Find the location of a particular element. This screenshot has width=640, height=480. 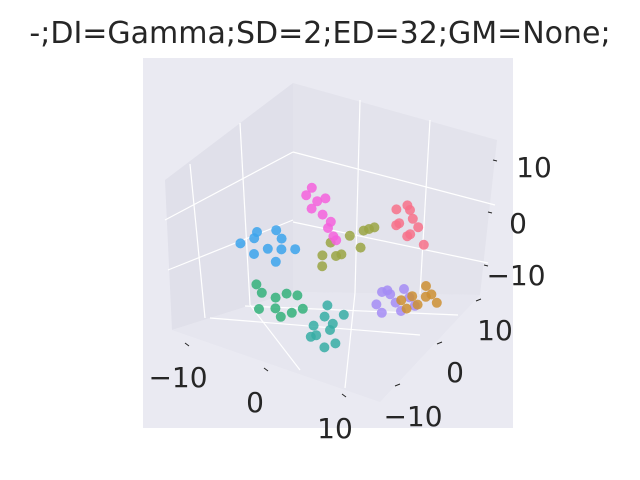

x-tick-label: 0 is located at coordinates (255, 402).